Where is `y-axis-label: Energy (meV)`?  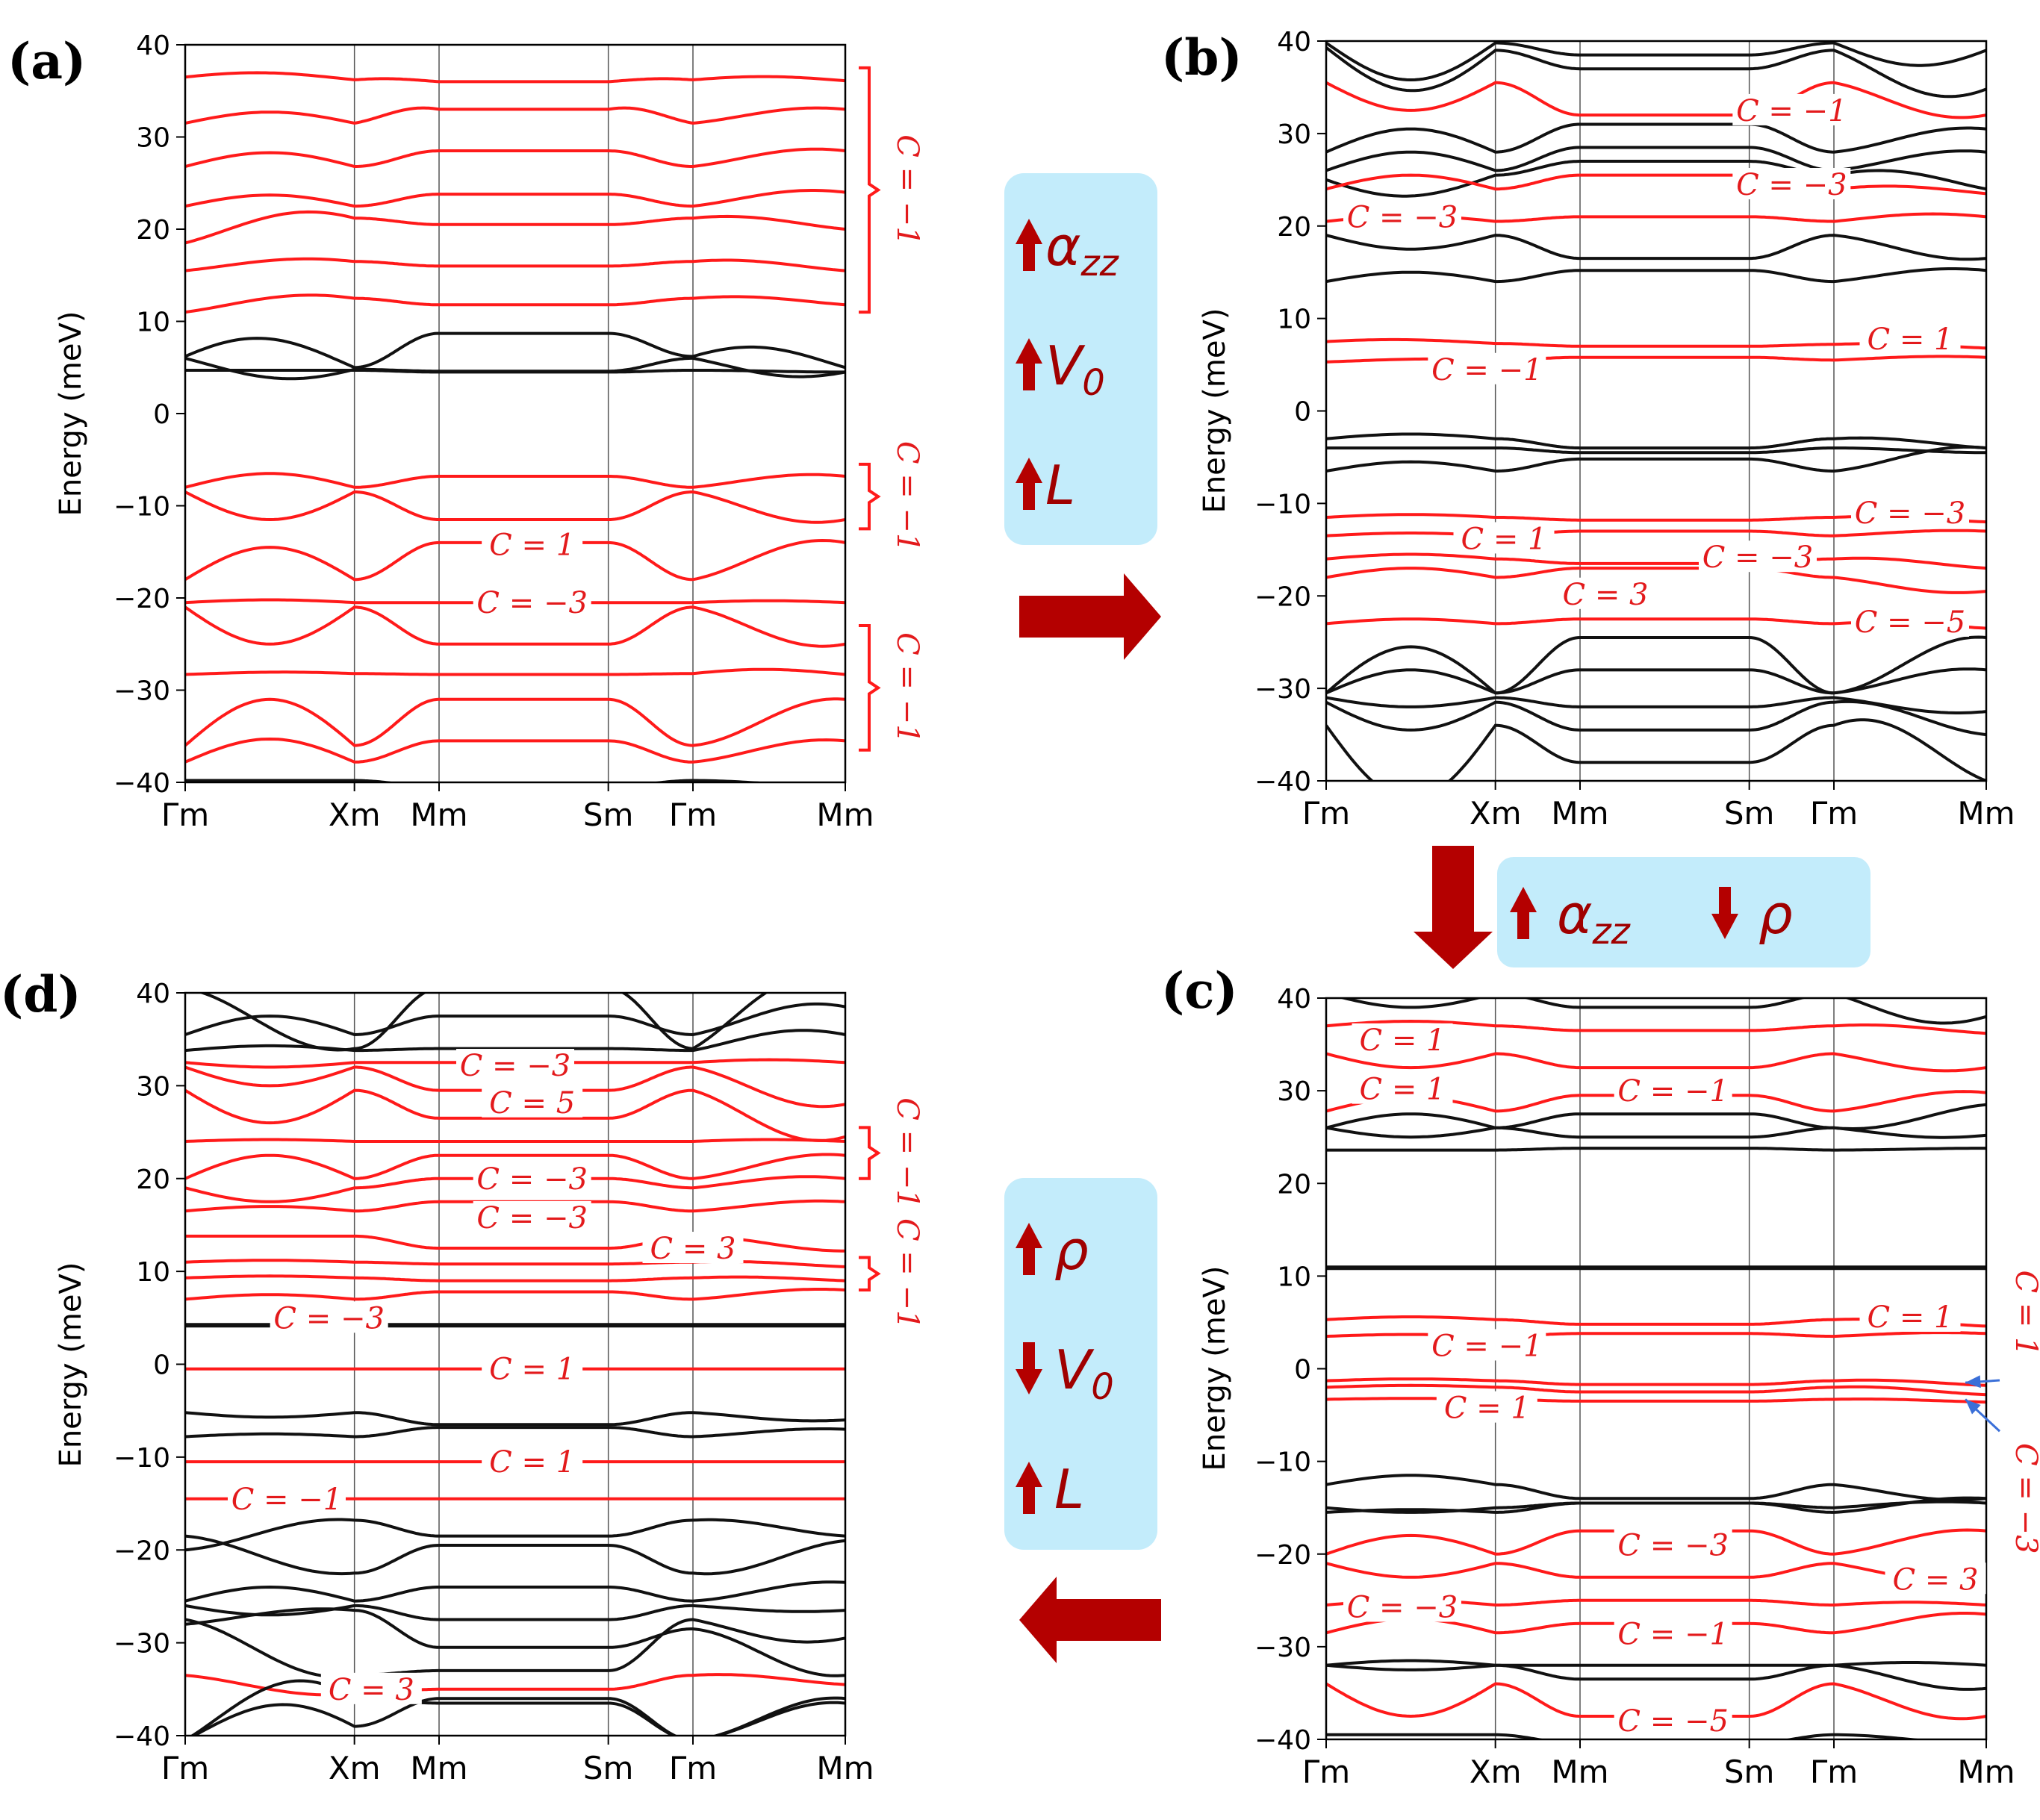 y-axis-label: Energy (meV) is located at coordinates (71, 1365).